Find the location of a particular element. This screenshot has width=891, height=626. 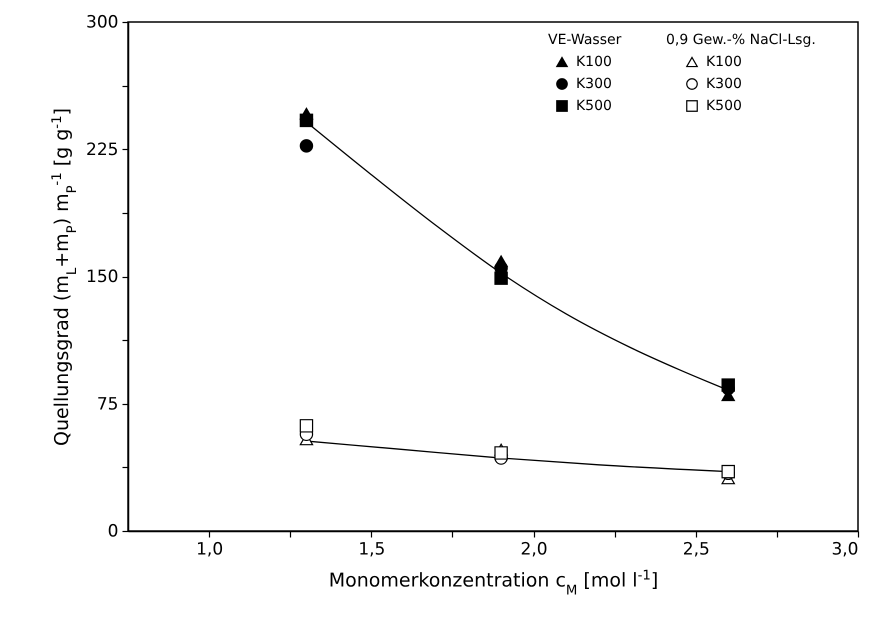

y-tick-label: 225 is located at coordinates (102, 150).